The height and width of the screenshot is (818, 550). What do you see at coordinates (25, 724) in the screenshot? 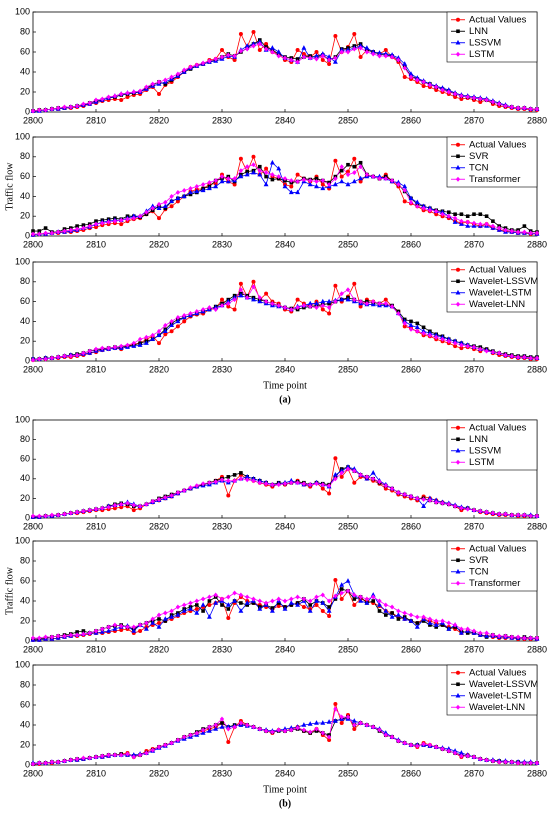
I see `y-tick-label: 40` at bounding box center [25, 724].